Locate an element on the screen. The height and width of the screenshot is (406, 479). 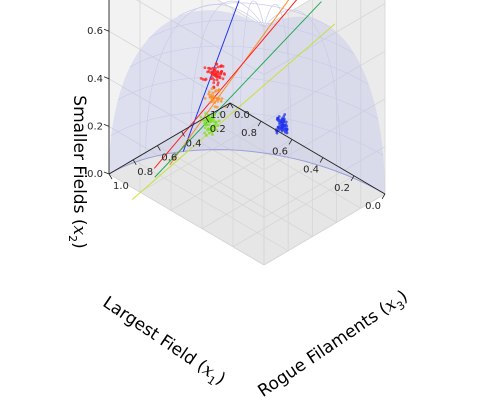
x1-tick-label: 0.2 is located at coordinates (342, 188).